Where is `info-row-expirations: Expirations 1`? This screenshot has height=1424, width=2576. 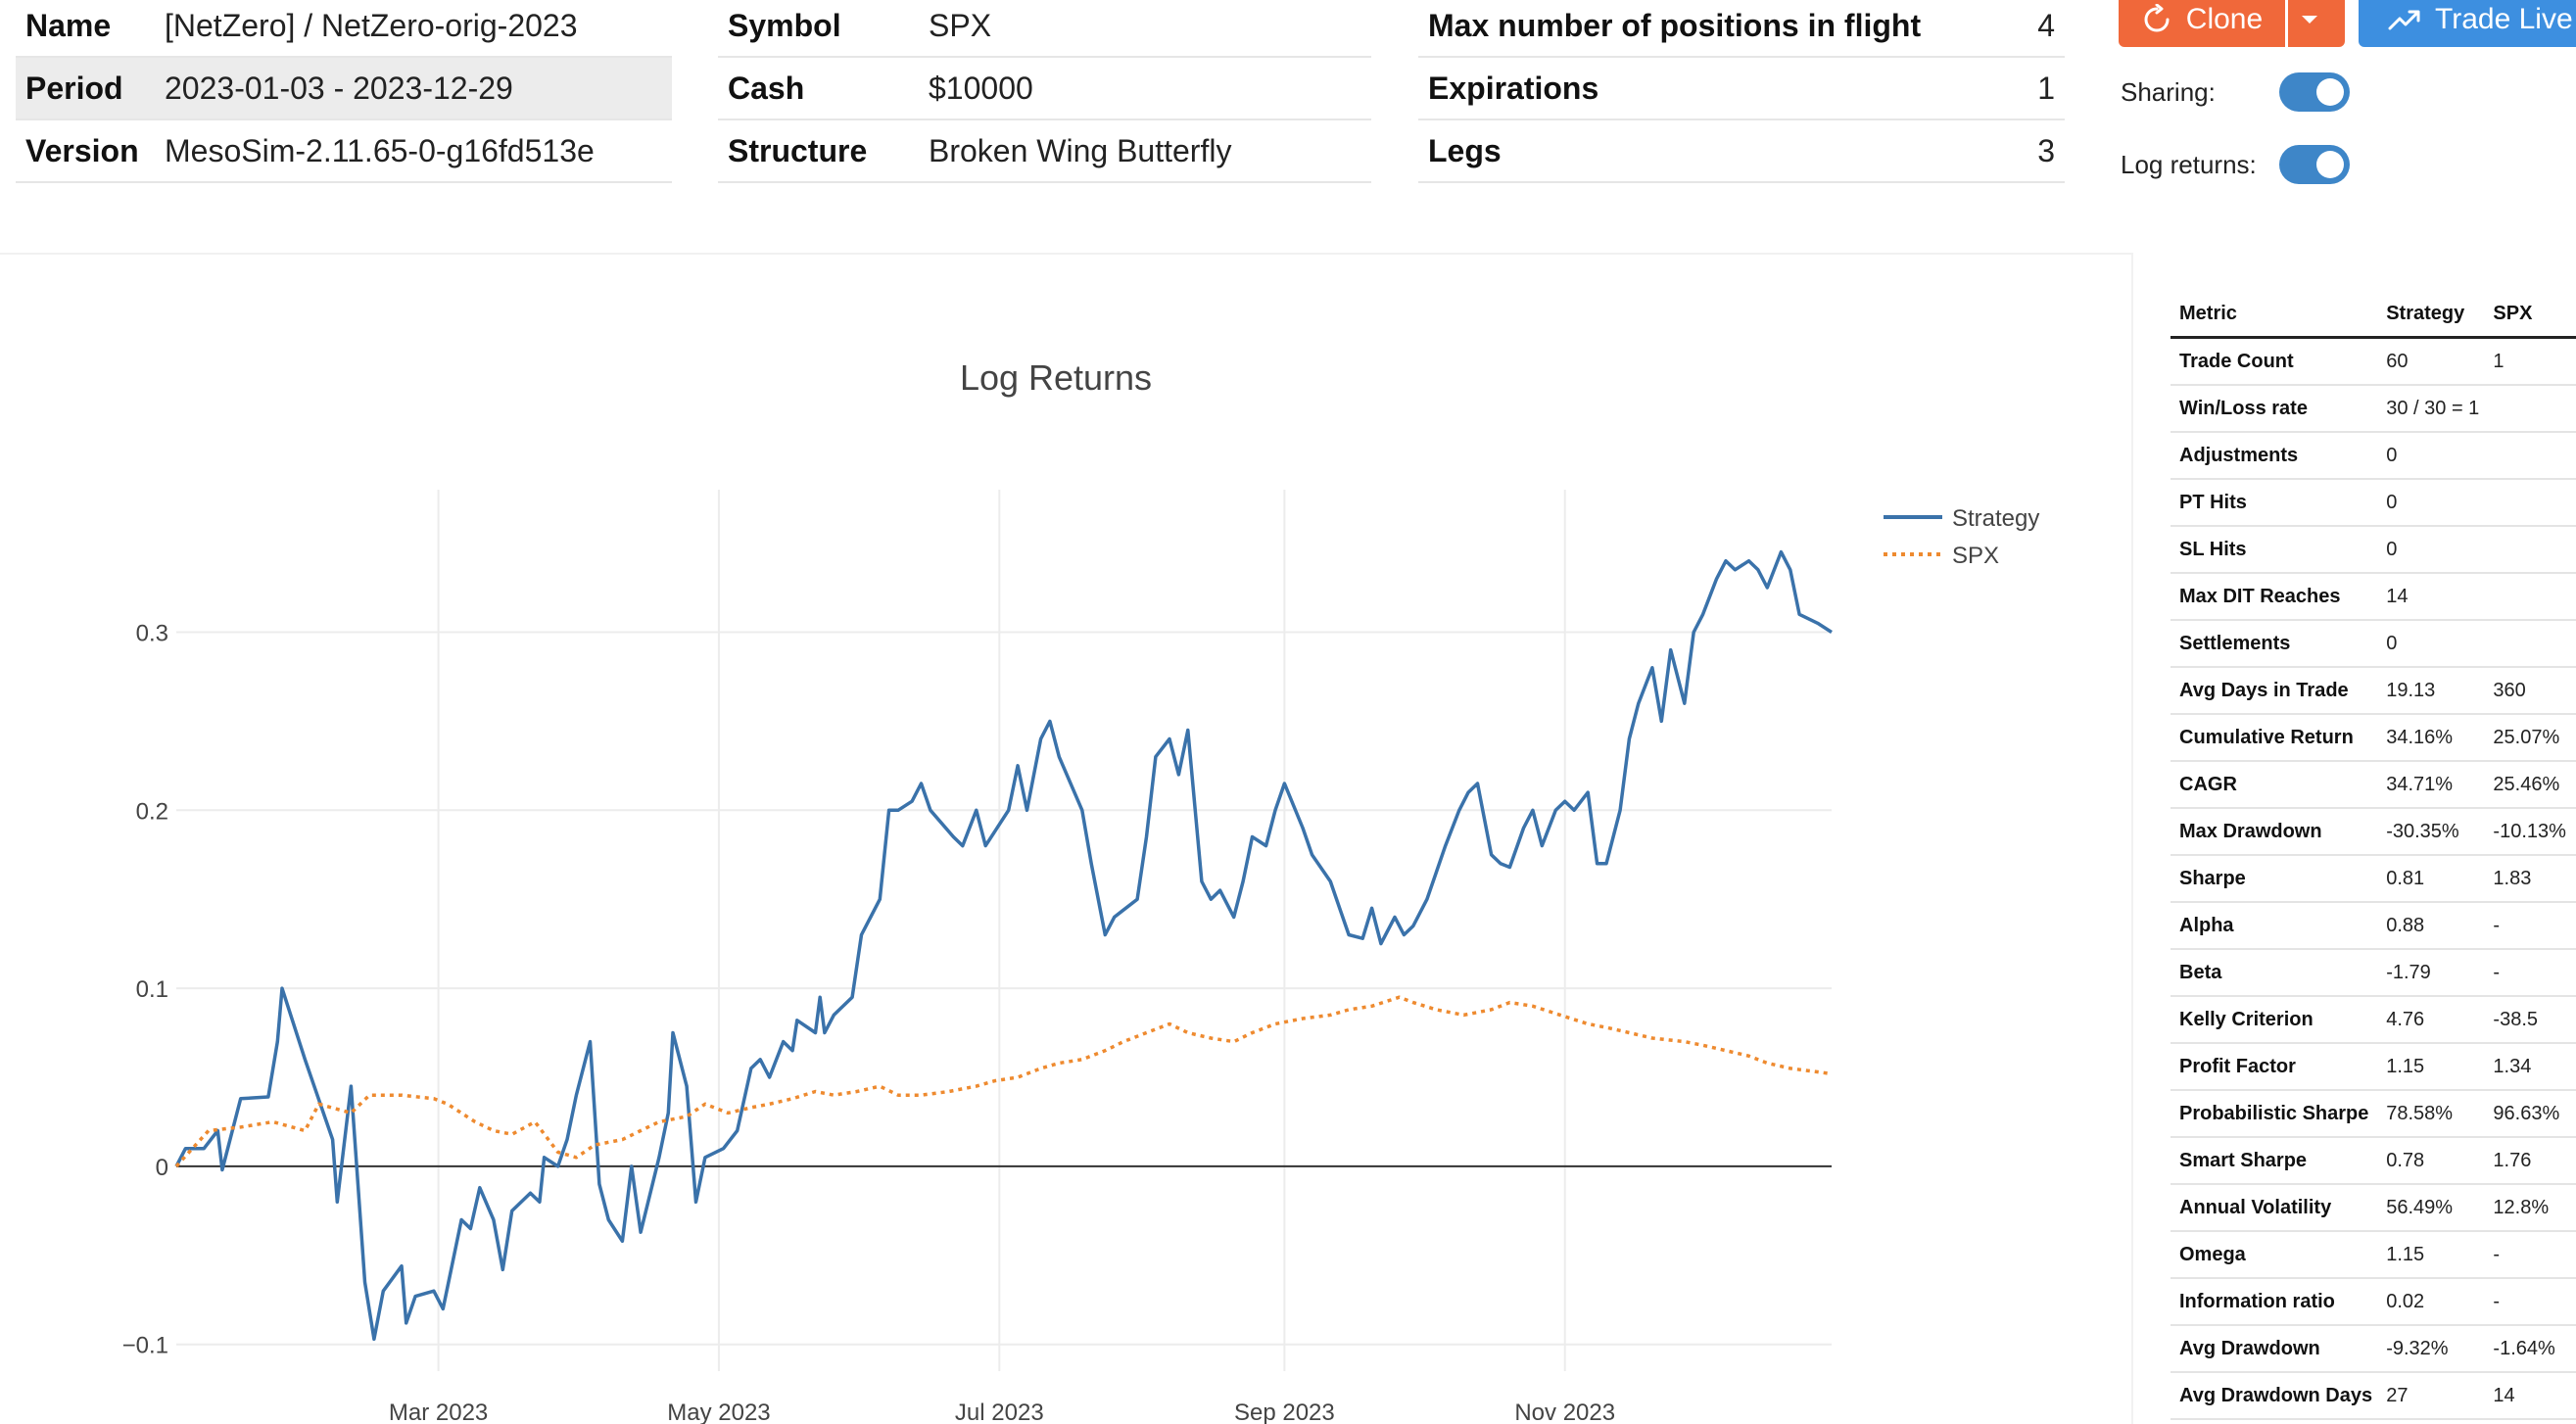
info-row-expirations: Expirations 1 is located at coordinates (1741, 88).